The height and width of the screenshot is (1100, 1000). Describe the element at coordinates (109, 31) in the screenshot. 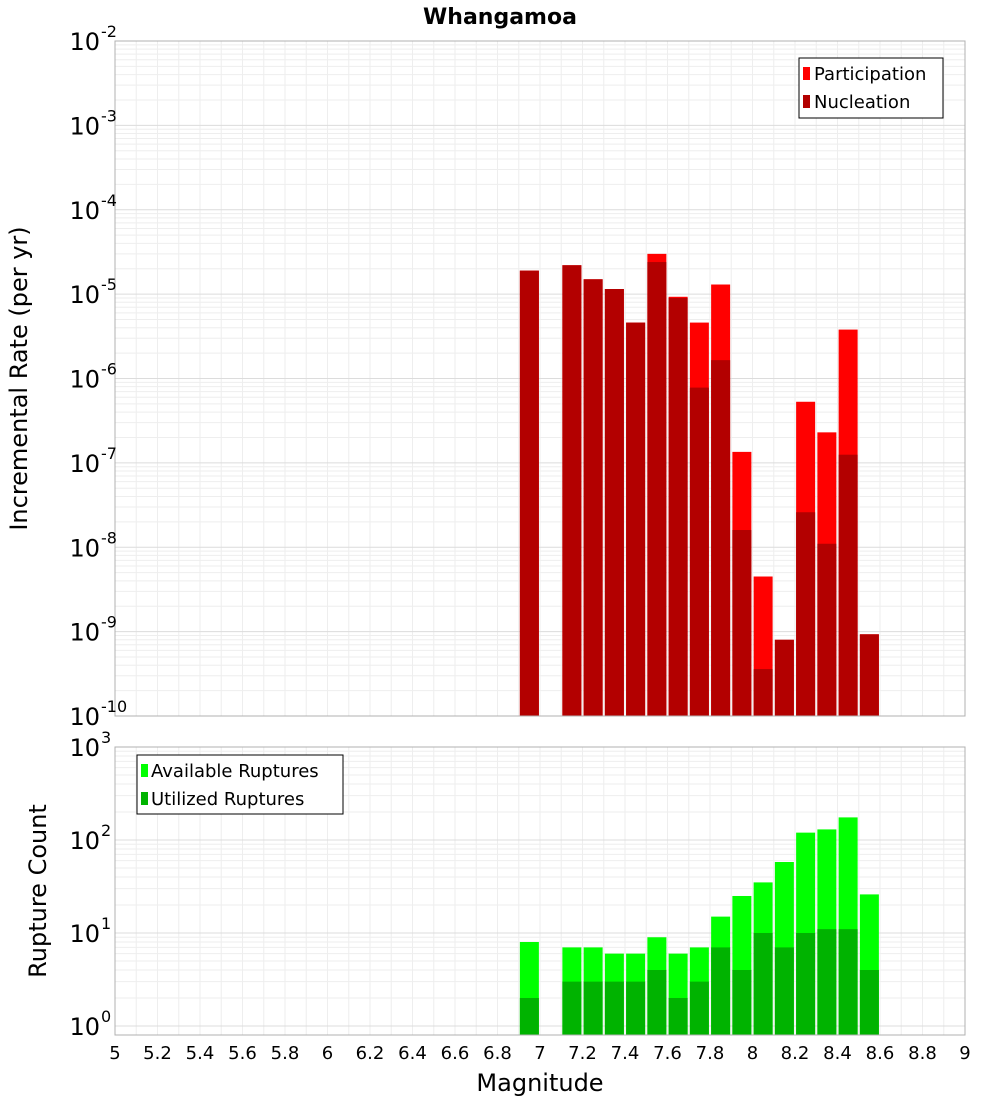

I see `svg-text: -2` at that location.